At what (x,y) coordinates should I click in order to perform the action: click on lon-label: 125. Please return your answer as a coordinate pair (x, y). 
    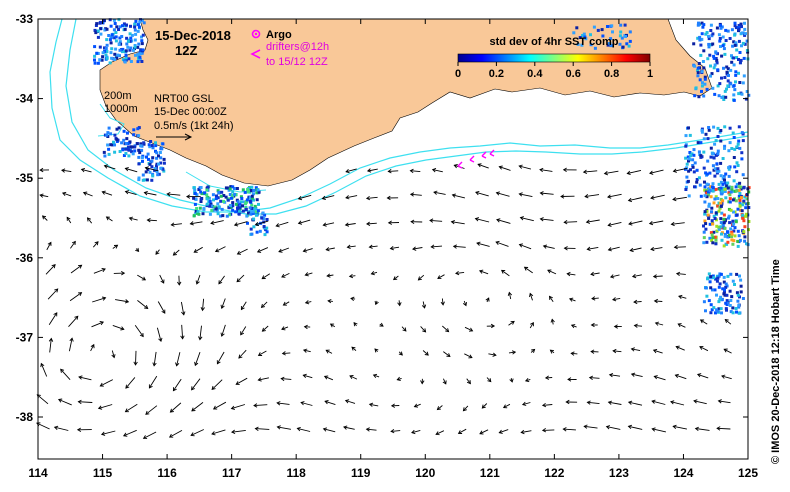
    Looking at the image, I should click on (748, 473).